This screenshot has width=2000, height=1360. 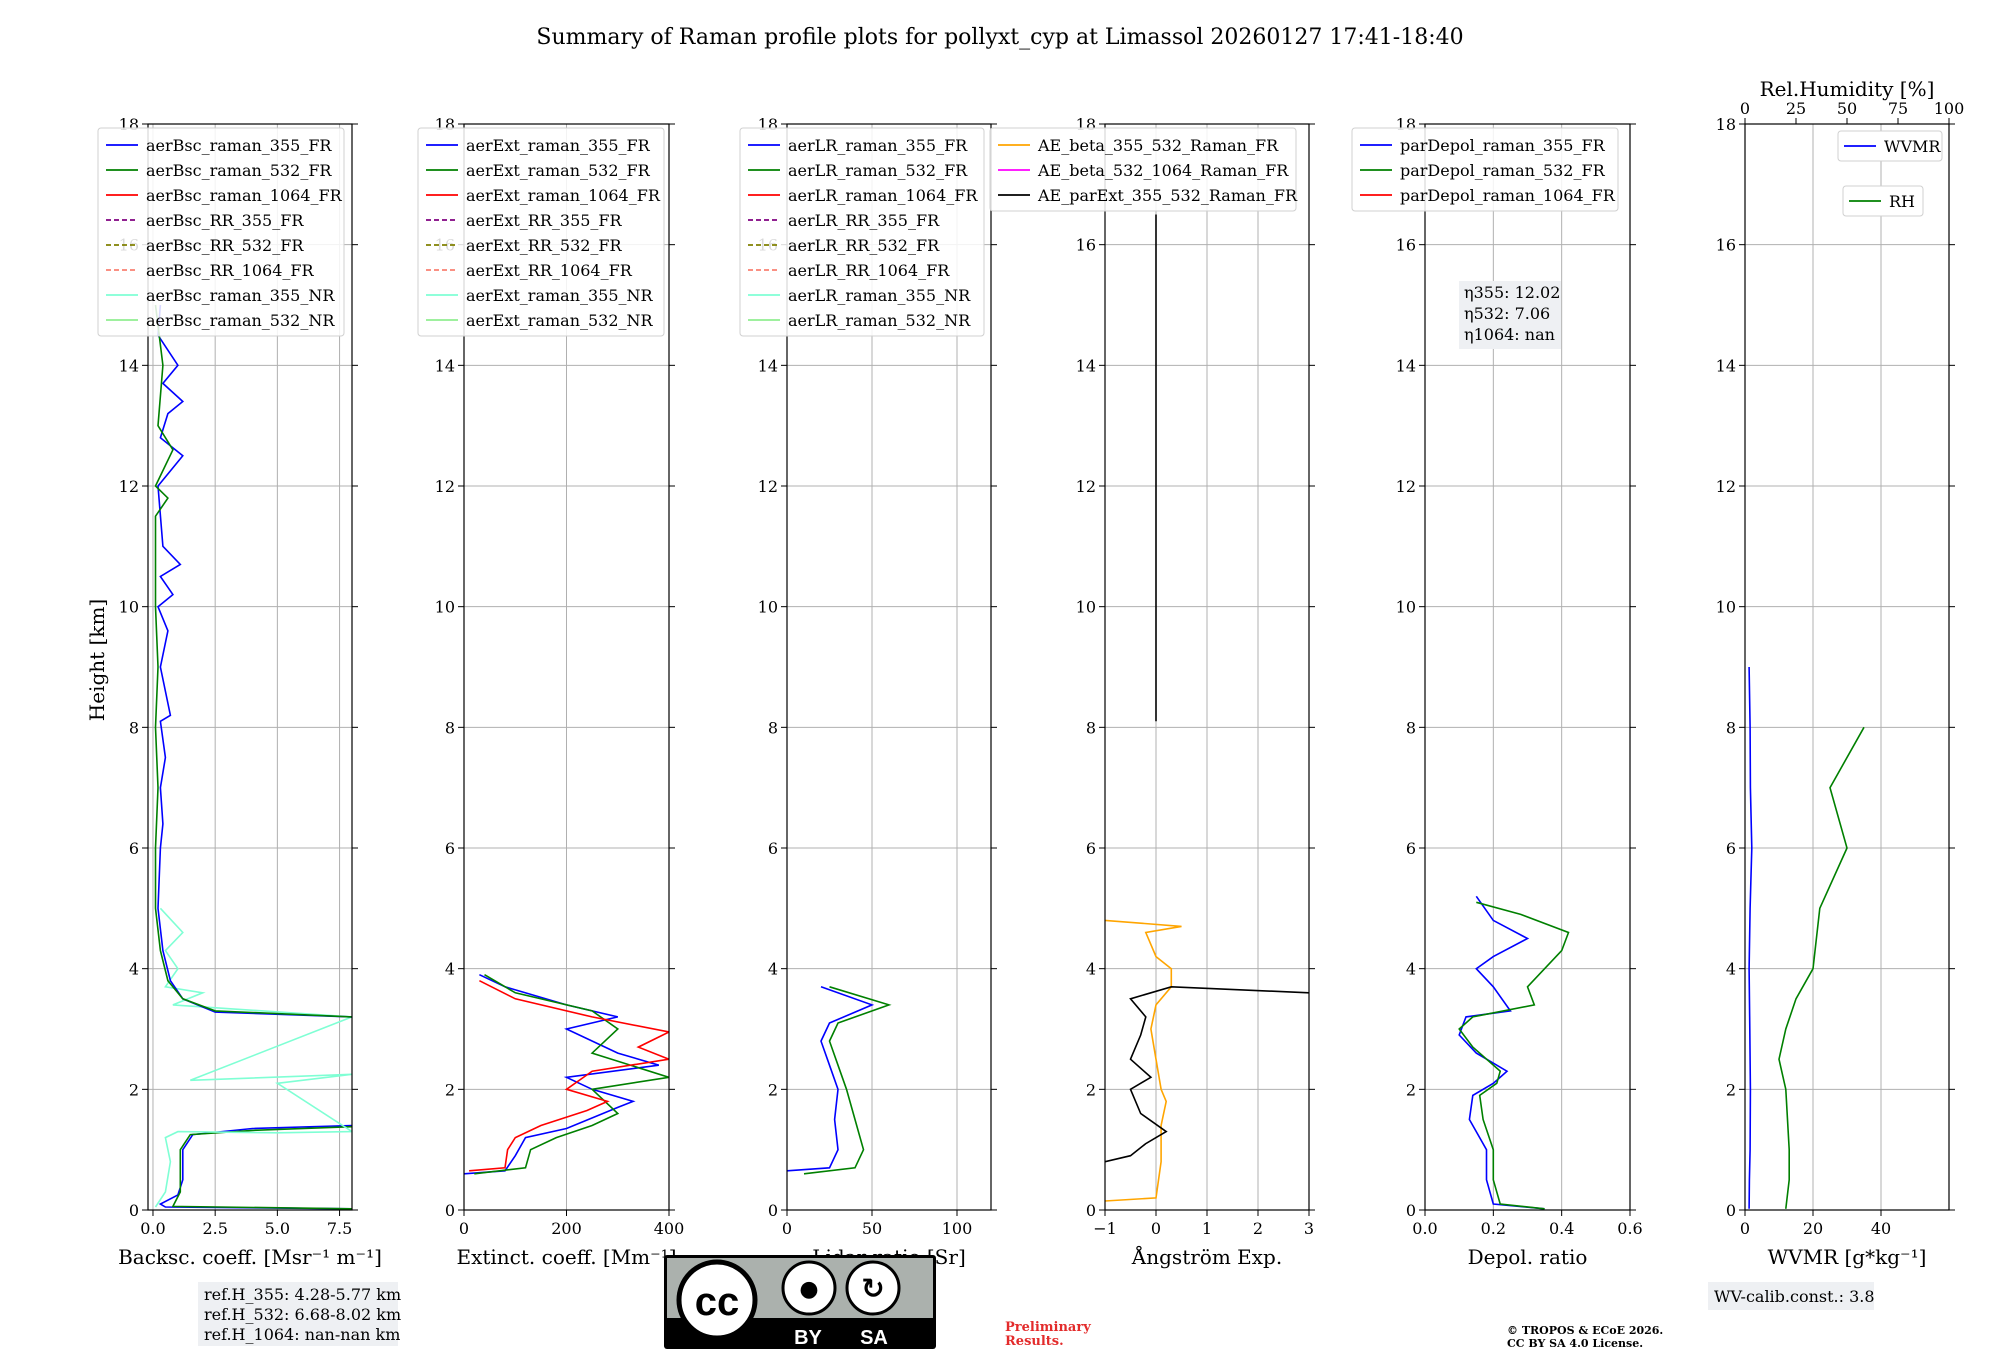 What do you see at coordinates (214, 1228) in the screenshot?
I see `x-tick-label: 2.5` at bounding box center [214, 1228].